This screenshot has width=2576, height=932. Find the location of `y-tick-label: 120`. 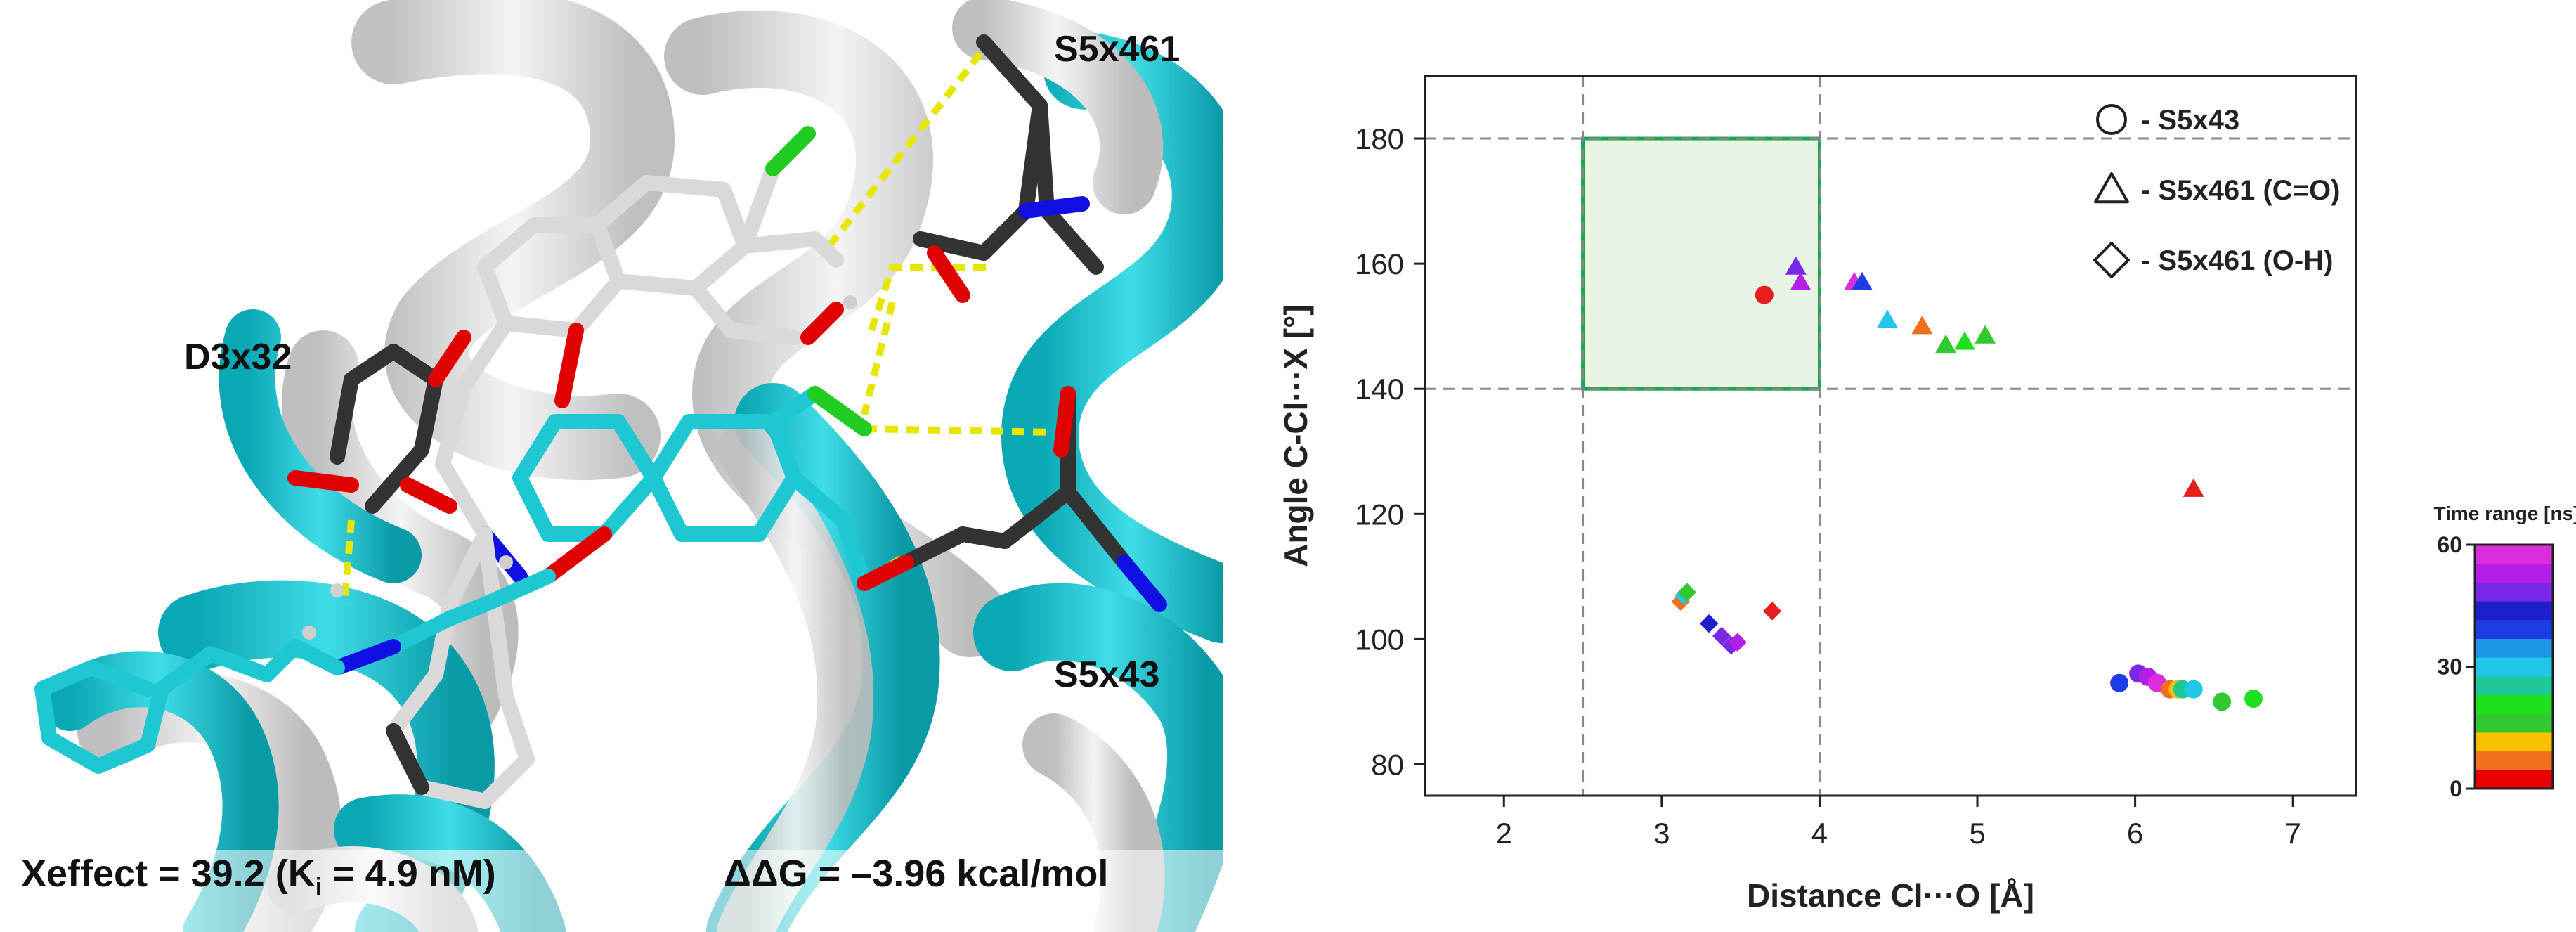

y-tick-label: 120 is located at coordinates (1379, 514).